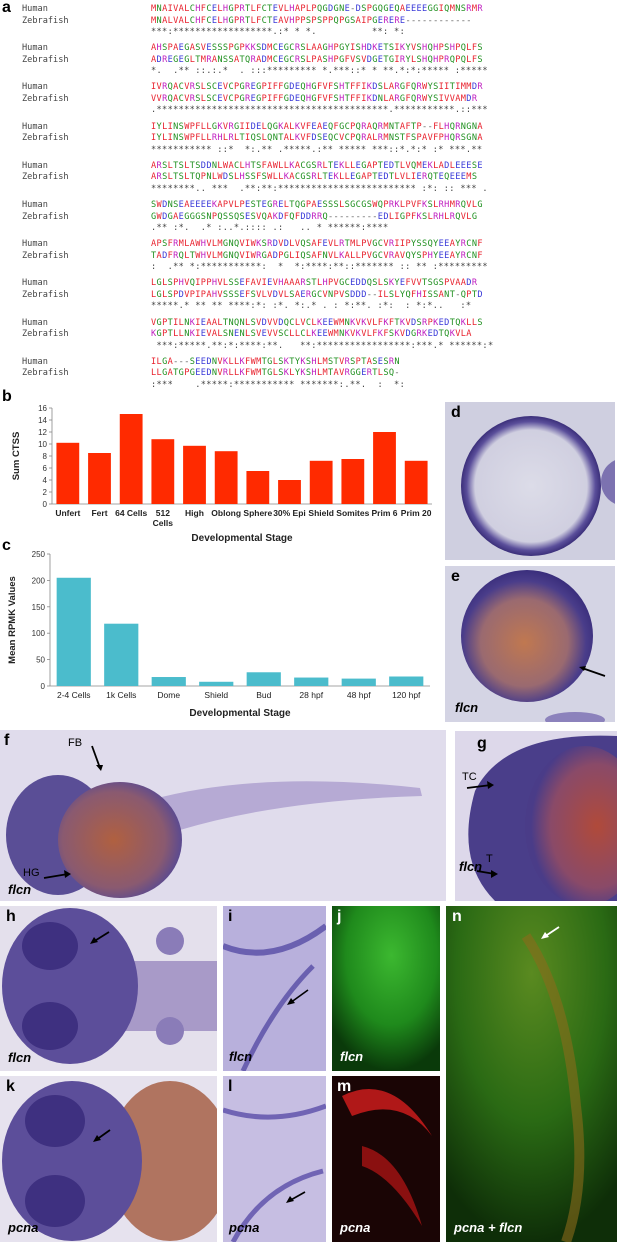 The image size is (617, 1242). Describe the element at coordinates (20, 889) in the screenshot. I see `gene-label-f: flcn` at that location.